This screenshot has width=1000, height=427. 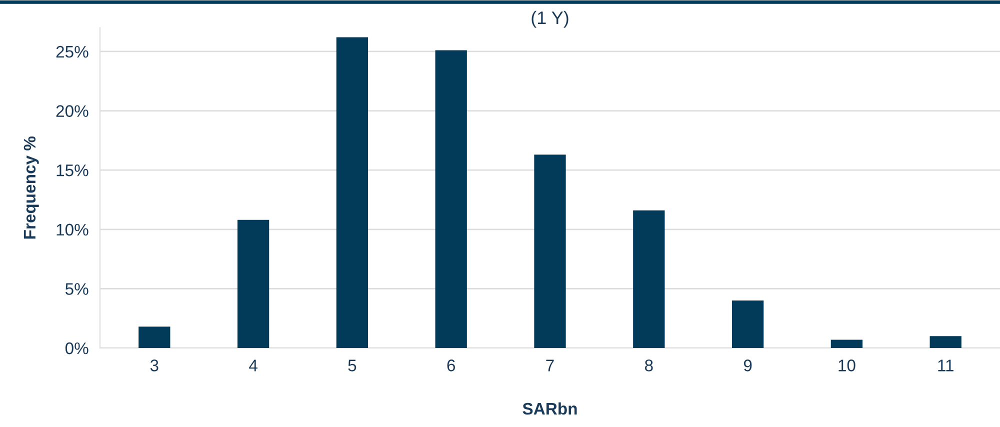 I want to click on y-tick-label: 20%, so click(x=72, y=111).